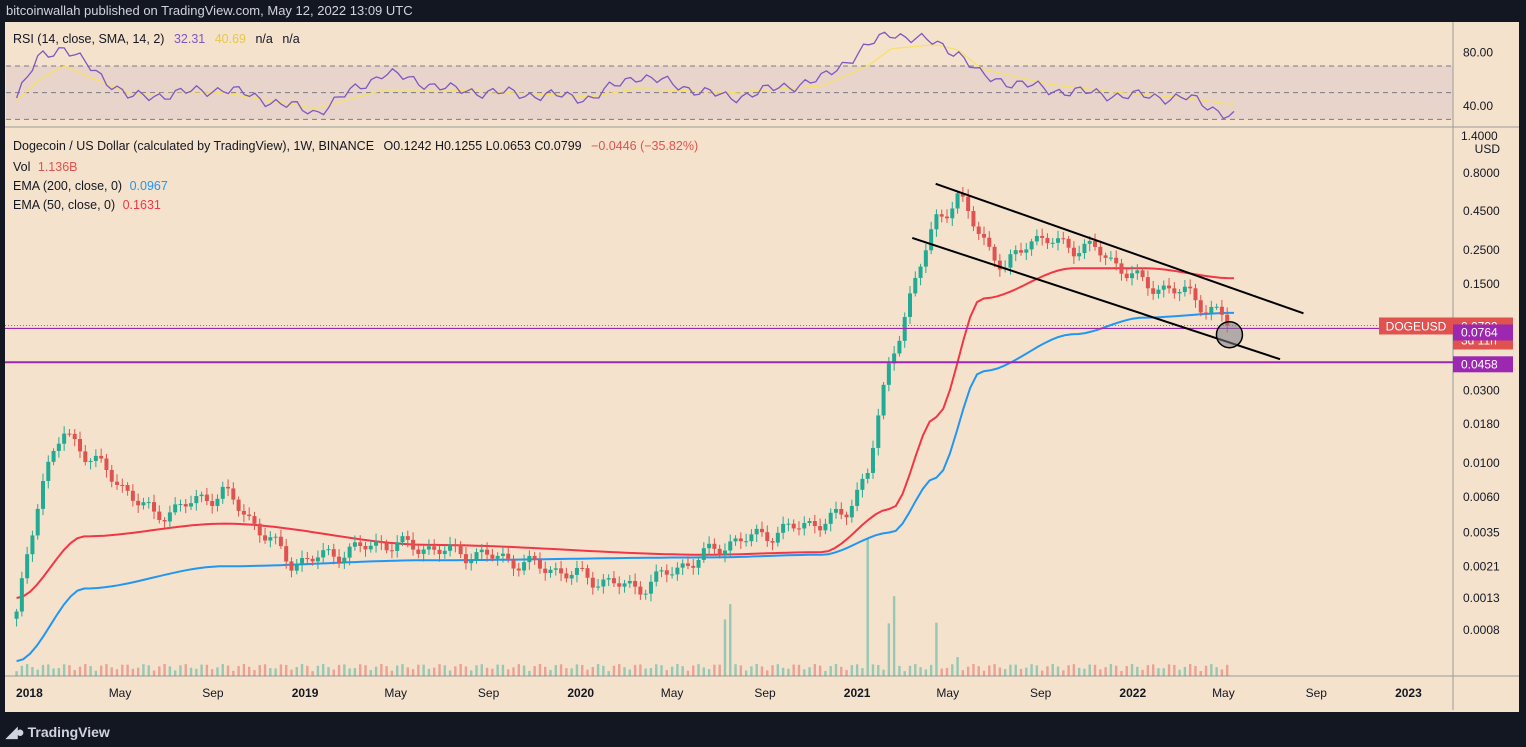 This screenshot has height=747, width=1526. What do you see at coordinates (765, 693) in the screenshot?
I see `time-axis-label: Sep` at bounding box center [765, 693].